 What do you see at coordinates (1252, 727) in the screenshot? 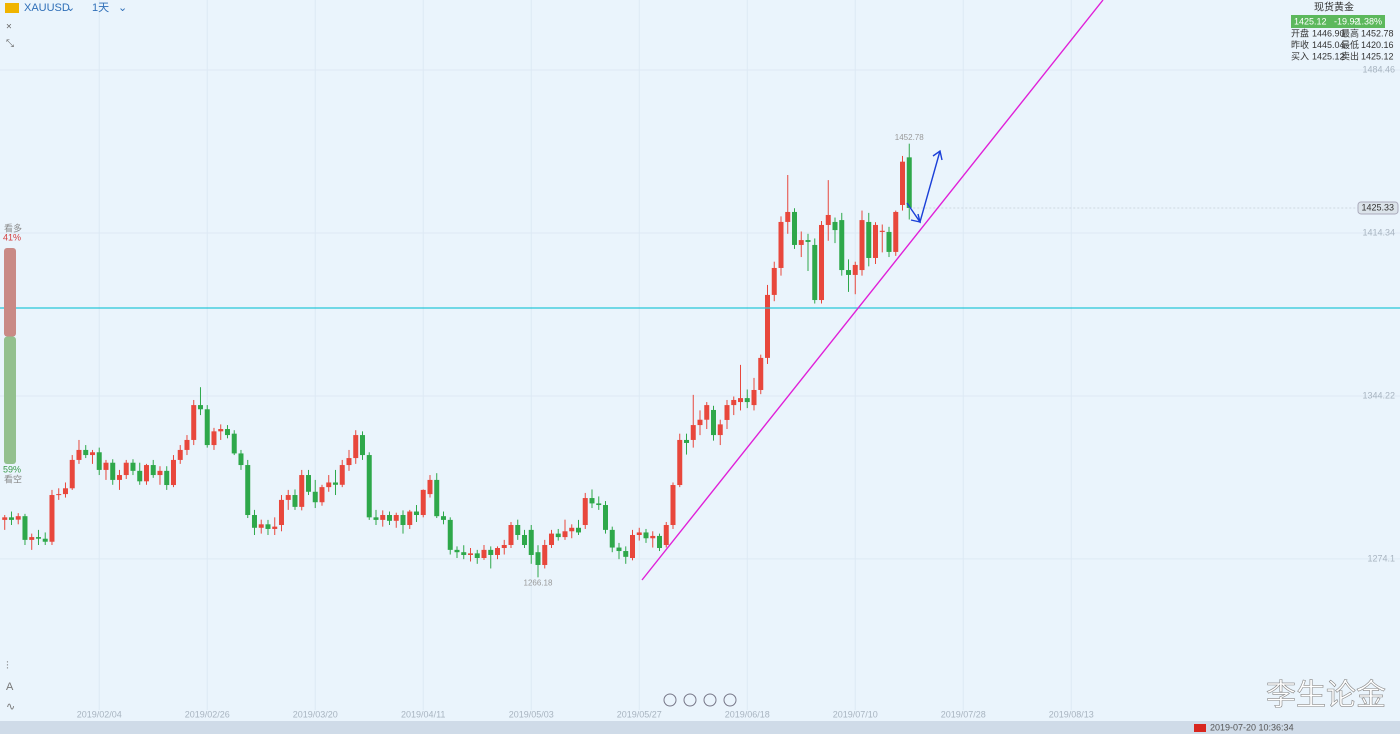
I see `timestamp: 2019-07-20 10:36:34` at bounding box center [1252, 727].